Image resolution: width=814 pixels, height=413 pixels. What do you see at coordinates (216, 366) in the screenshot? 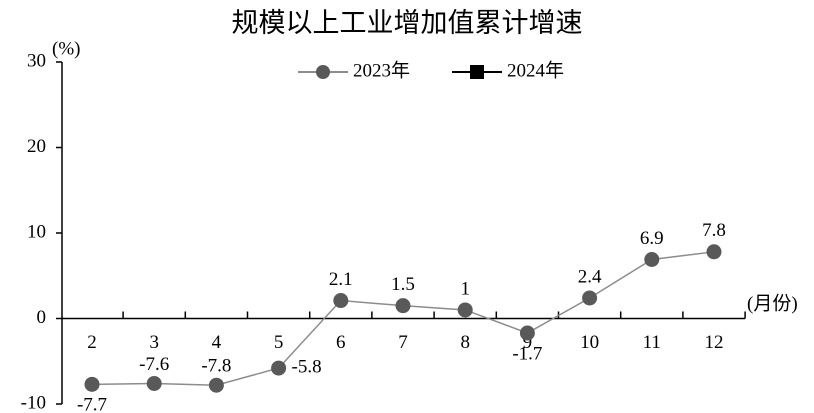
I see `data-label: -7.8` at bounding box center [216, 366].